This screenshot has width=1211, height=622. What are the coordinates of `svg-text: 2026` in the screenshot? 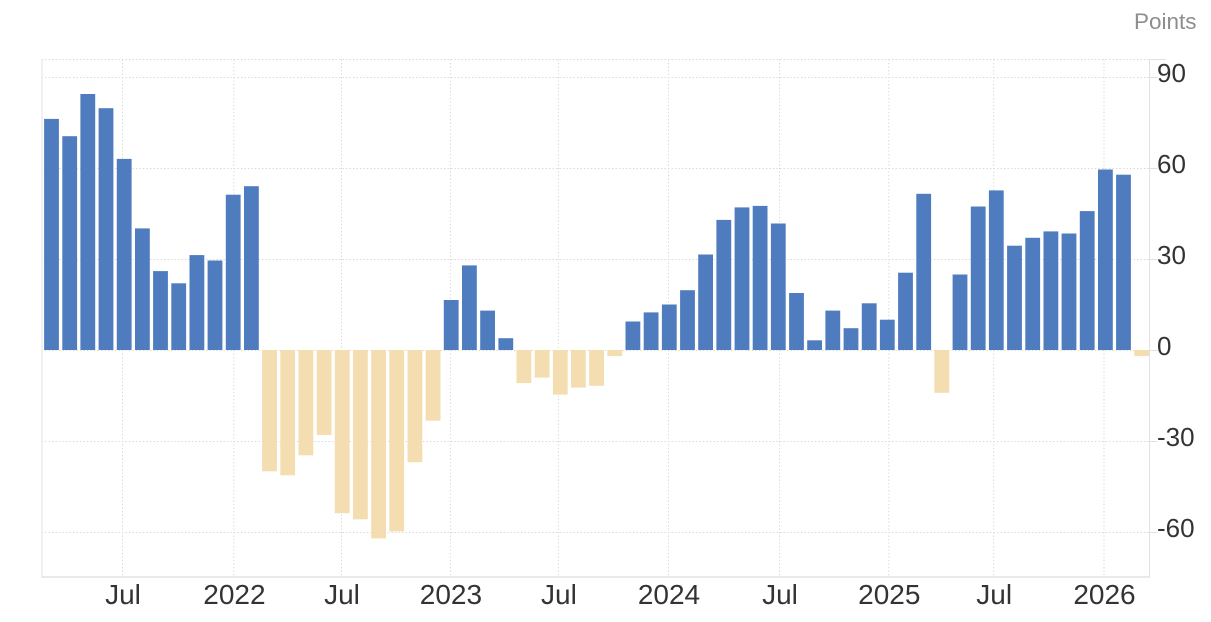 It's located at (1104, 594).